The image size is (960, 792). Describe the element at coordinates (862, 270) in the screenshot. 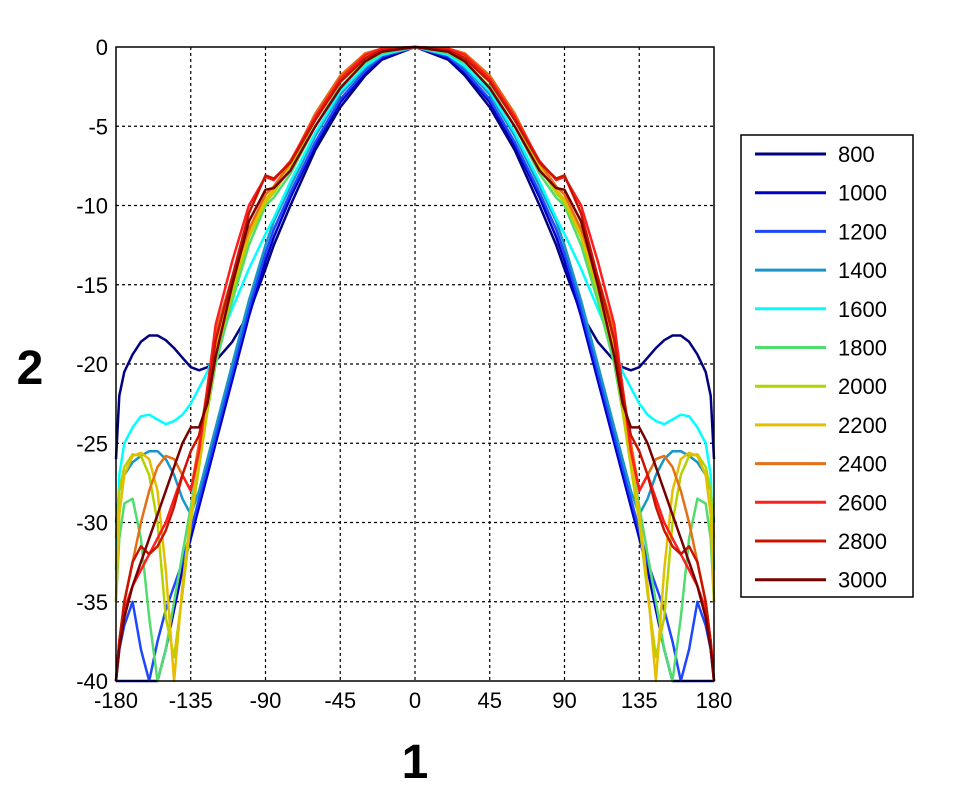

I see `legend-label-1400: 1400` at that location.